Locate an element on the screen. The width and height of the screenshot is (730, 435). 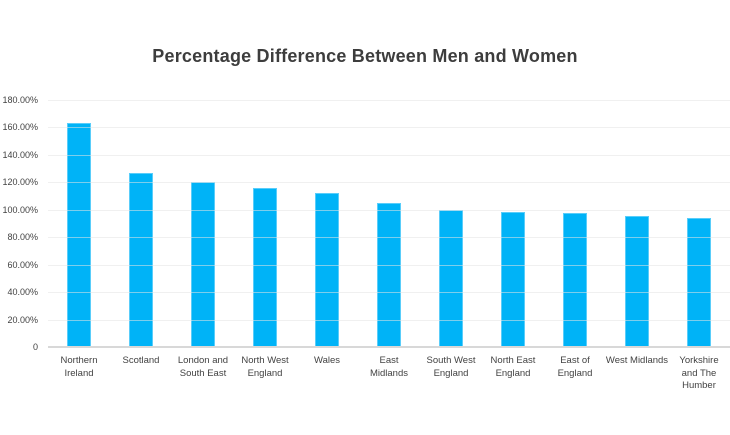
y-axis-tick-label: 120.00% is located at coordinates (20, 182).